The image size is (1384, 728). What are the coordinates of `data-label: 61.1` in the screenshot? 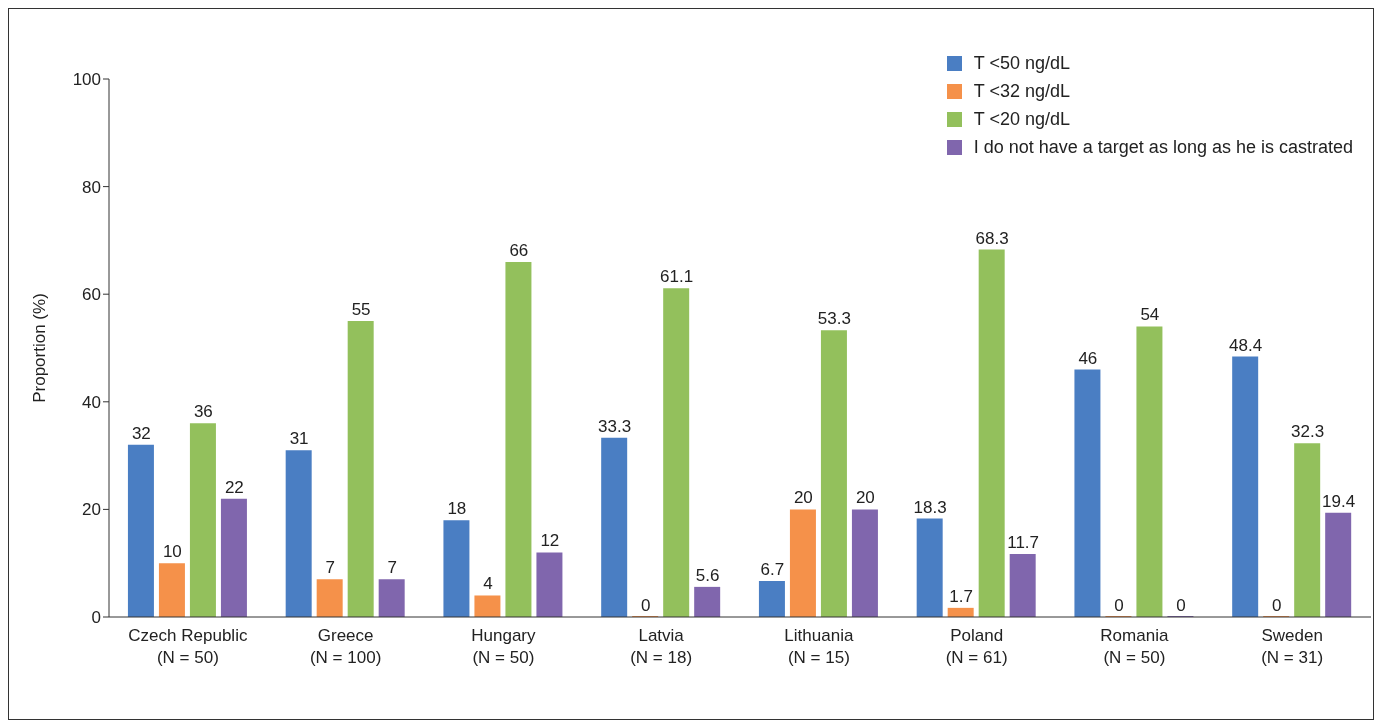 It's located at (677, 277).